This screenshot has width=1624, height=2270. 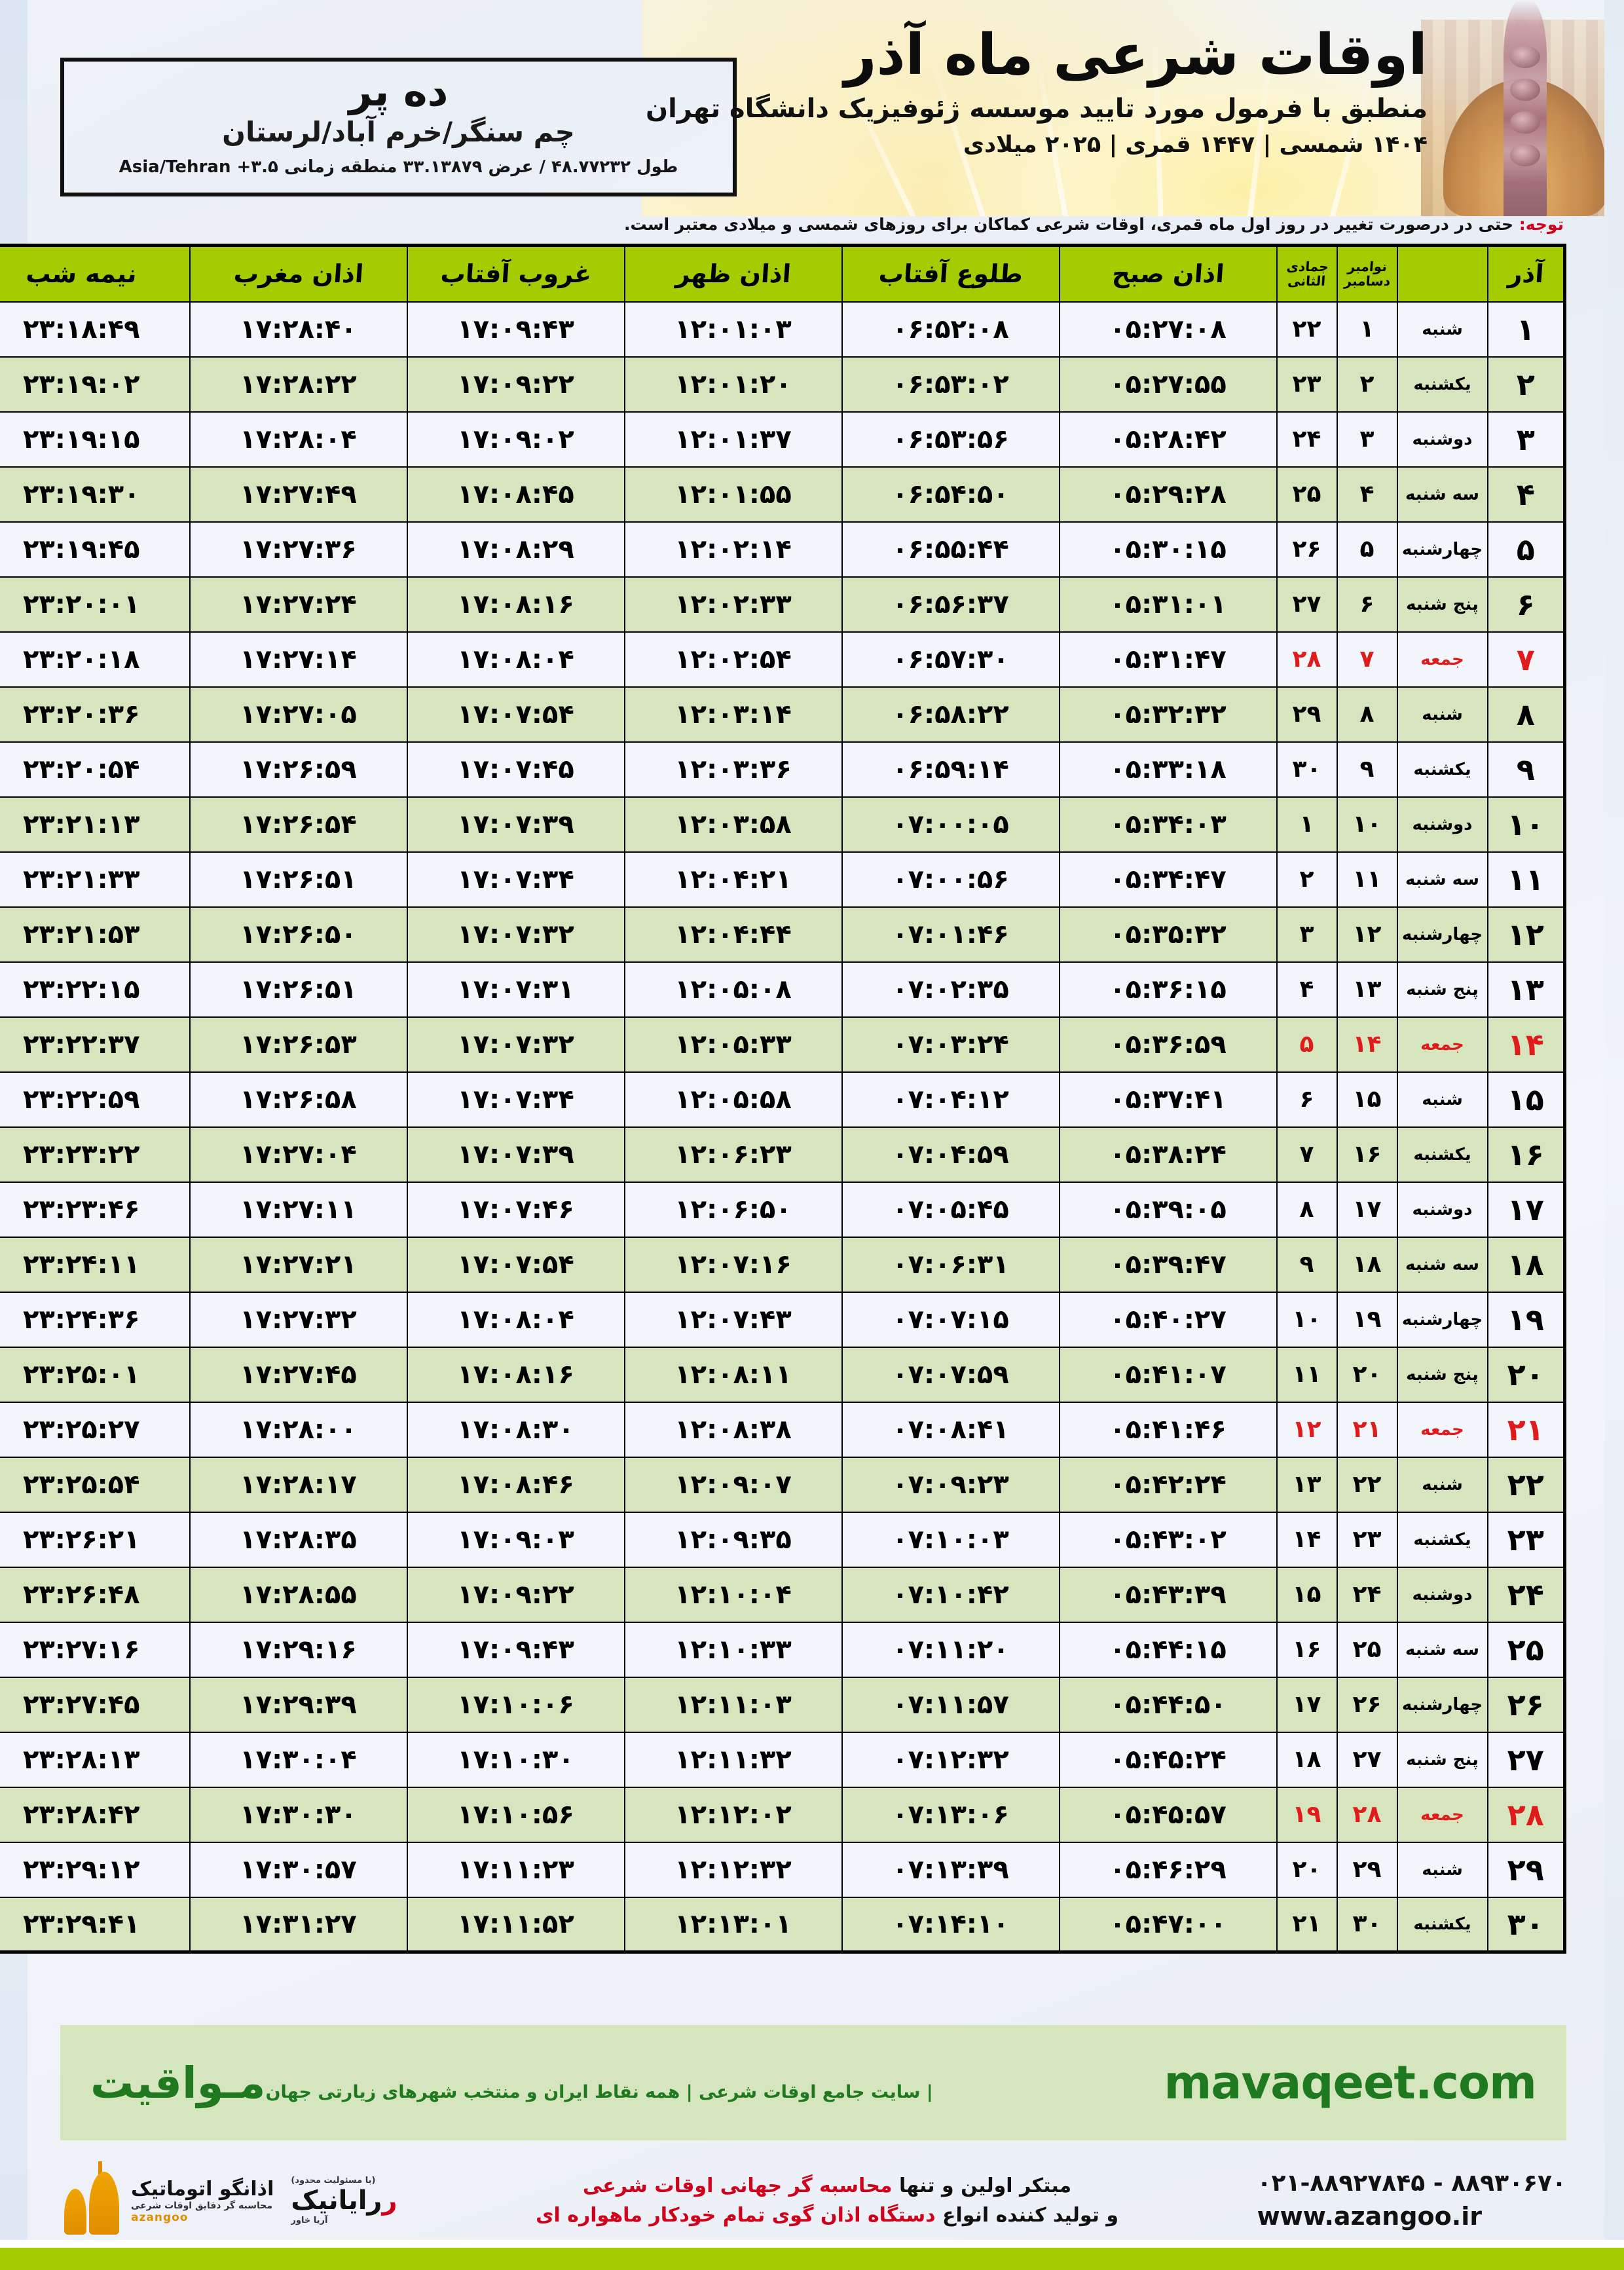 What do you see at coordinates (95, 384) in the screenshot?
I see `cell-midnight: ۲۳:۱۹:۰۲` at bounding box center [95, 384].